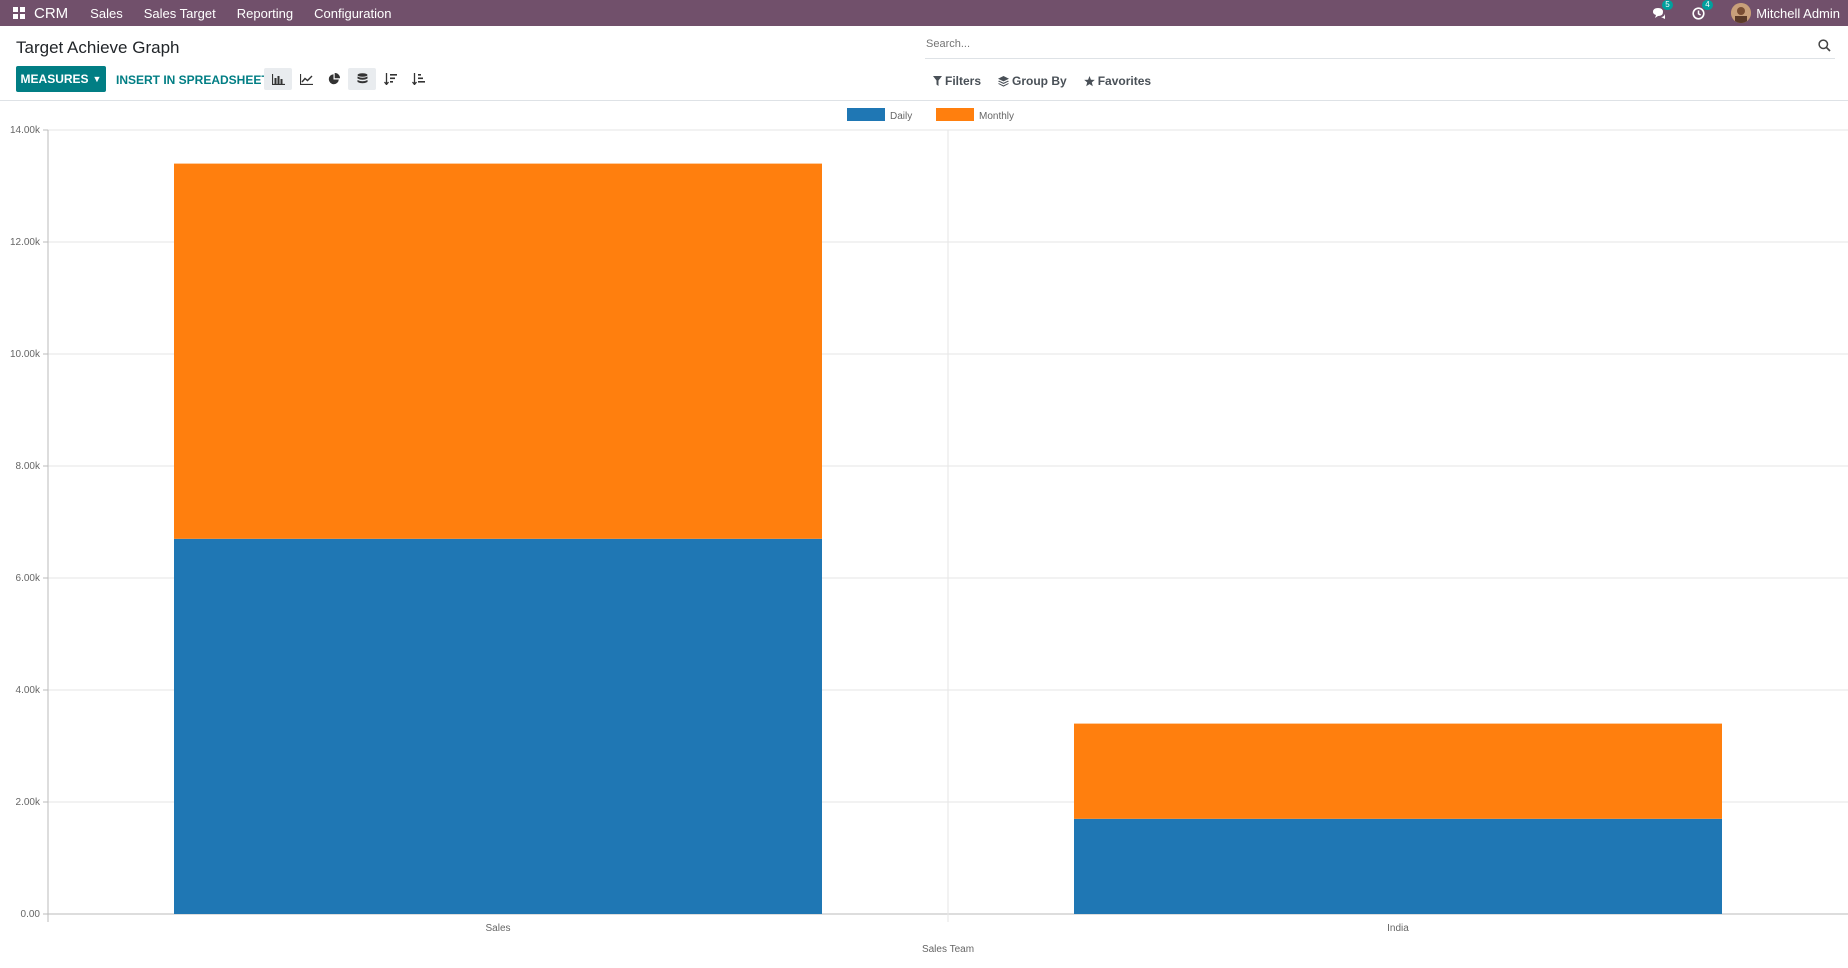 The width and height of the screenshot is (1848, 968). I want to click on search-options: Filters Group By Favorites, so click(1050, 81).